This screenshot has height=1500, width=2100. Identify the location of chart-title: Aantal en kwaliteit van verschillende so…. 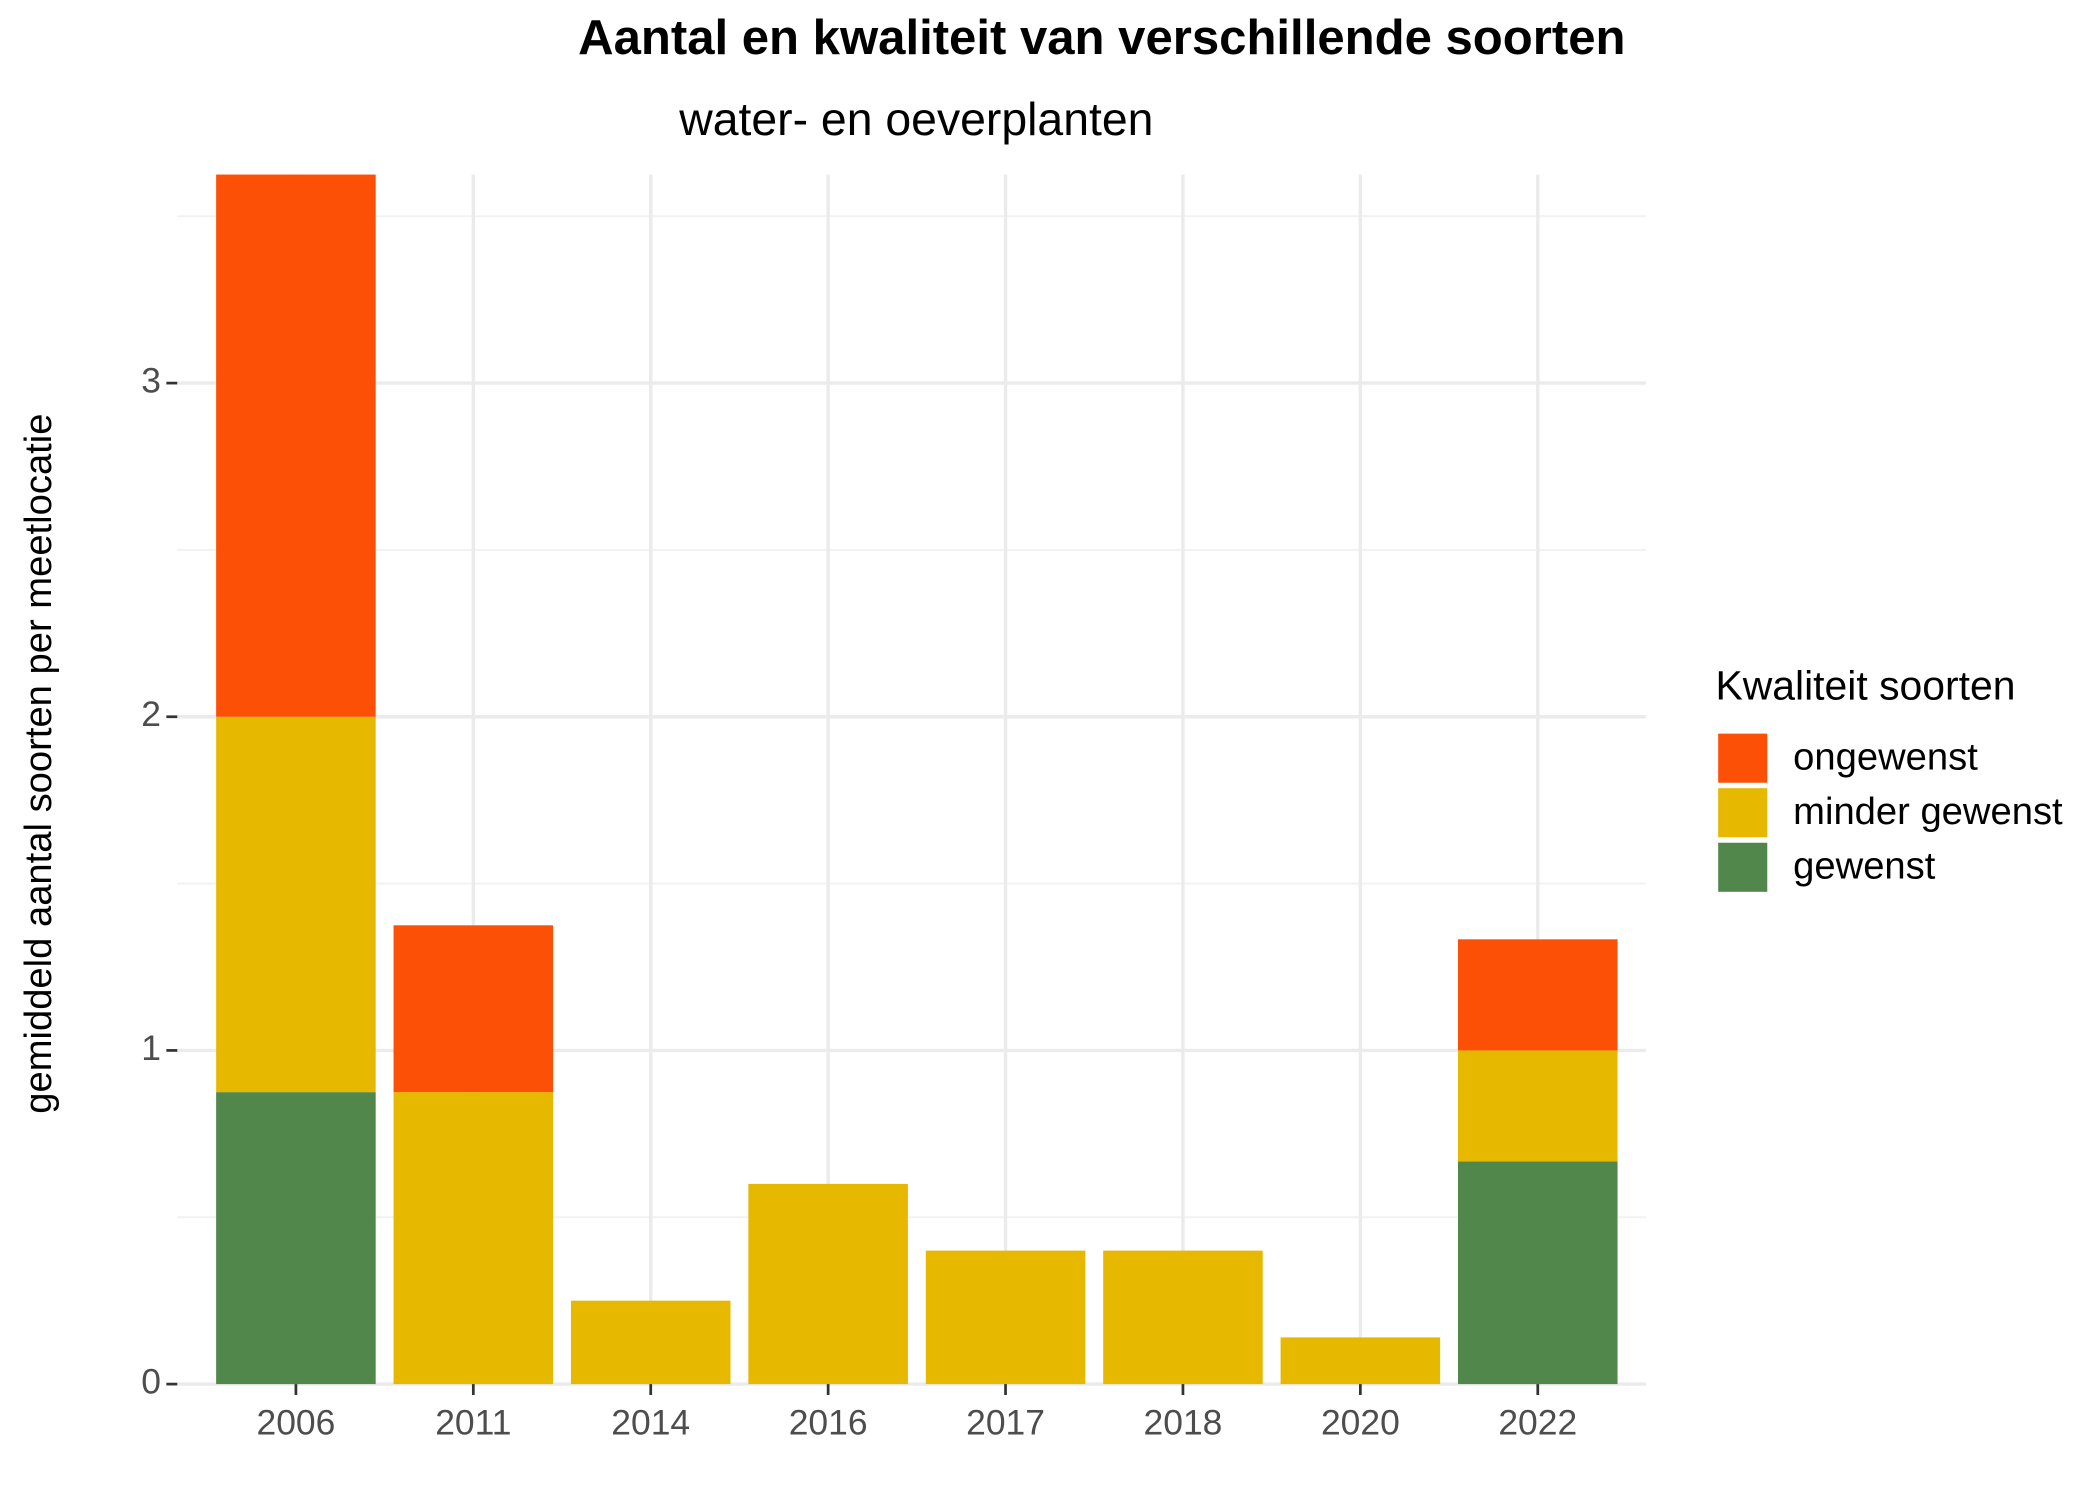
(1101, 38).